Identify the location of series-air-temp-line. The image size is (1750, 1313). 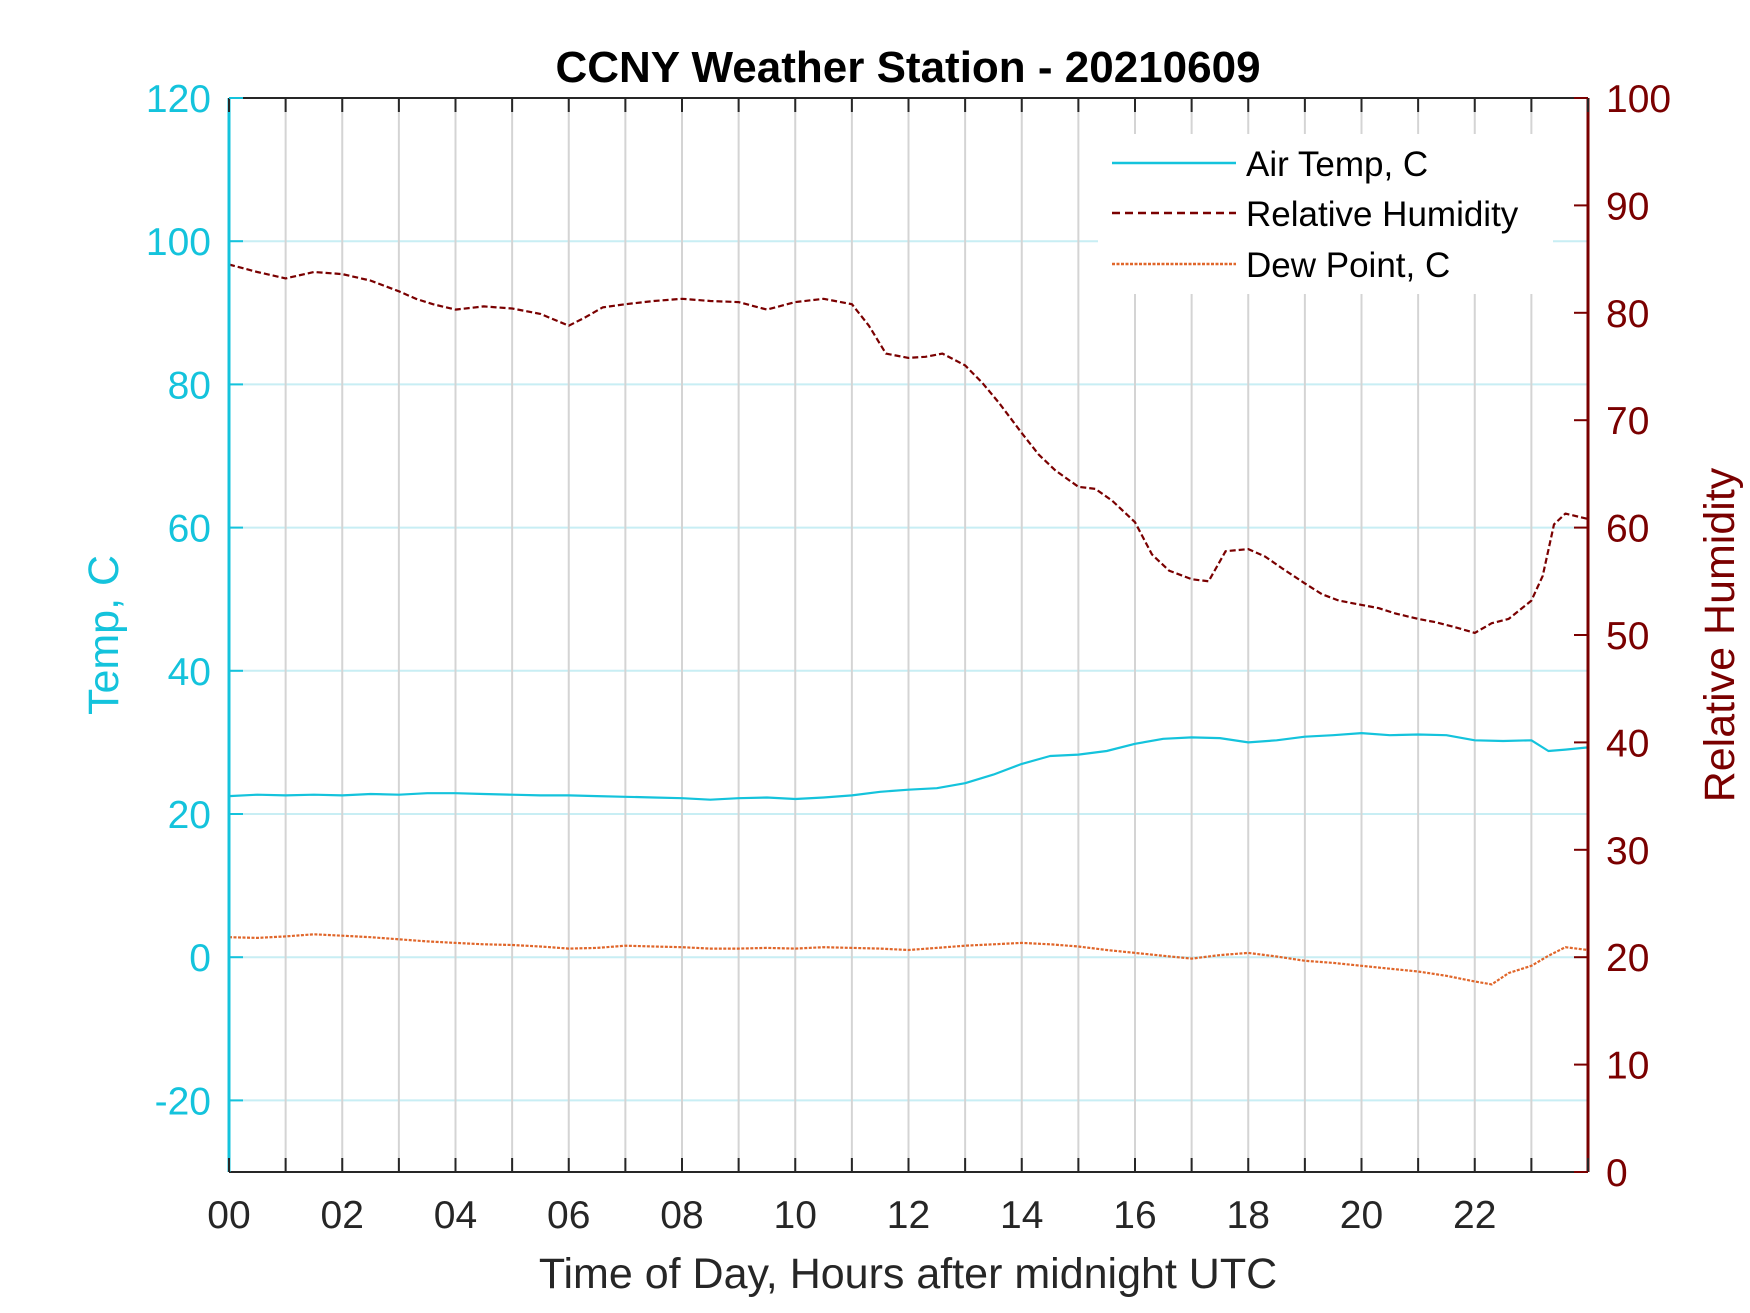
(908, 766).